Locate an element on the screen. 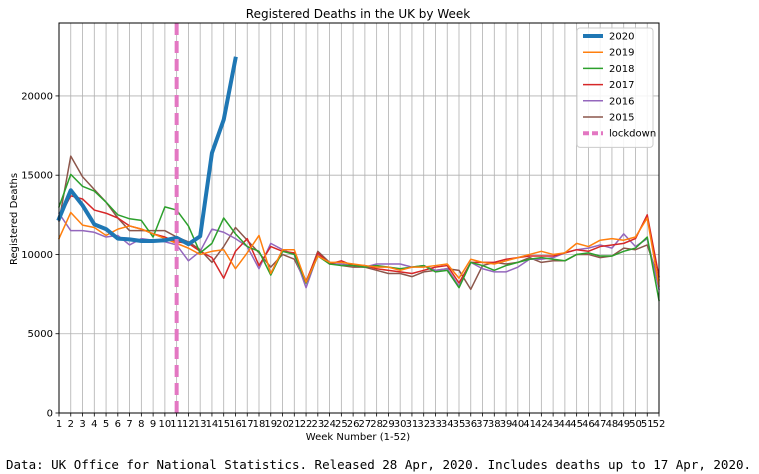  y-tick-label: 10000 is located at coordinates (37, 255).